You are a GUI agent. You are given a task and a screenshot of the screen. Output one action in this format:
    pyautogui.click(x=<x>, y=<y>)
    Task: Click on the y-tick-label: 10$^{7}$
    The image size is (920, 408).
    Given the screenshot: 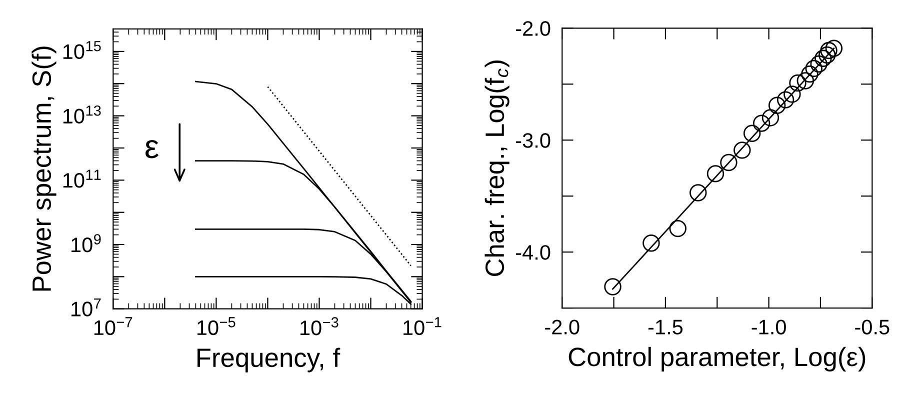 What is the action you would take?
    pyautogui.click(x=86, y=307)
    